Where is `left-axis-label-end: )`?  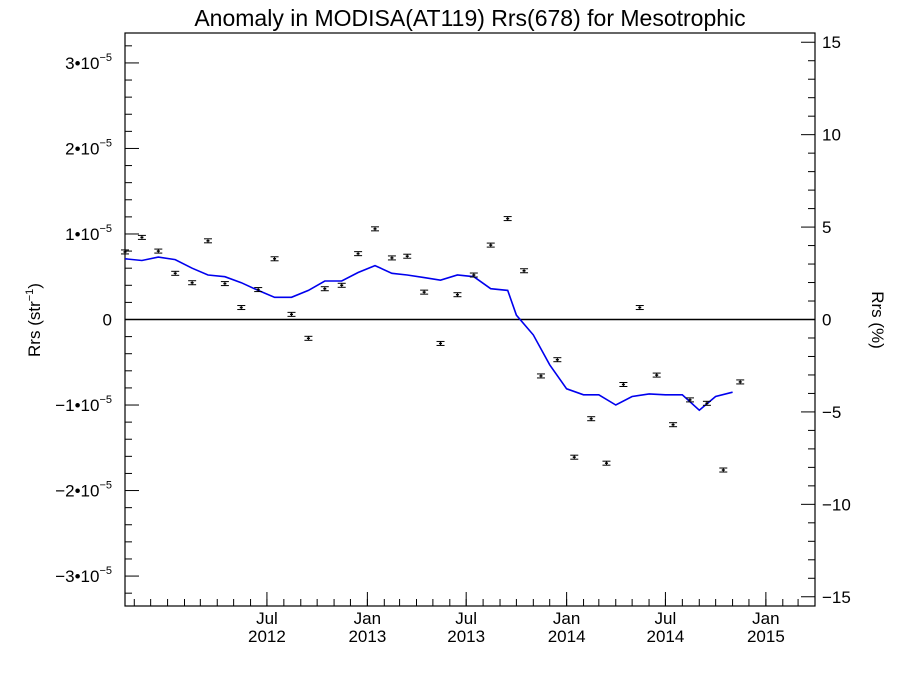
left-axis-label-end: ) is located at coordinates (34, 286).